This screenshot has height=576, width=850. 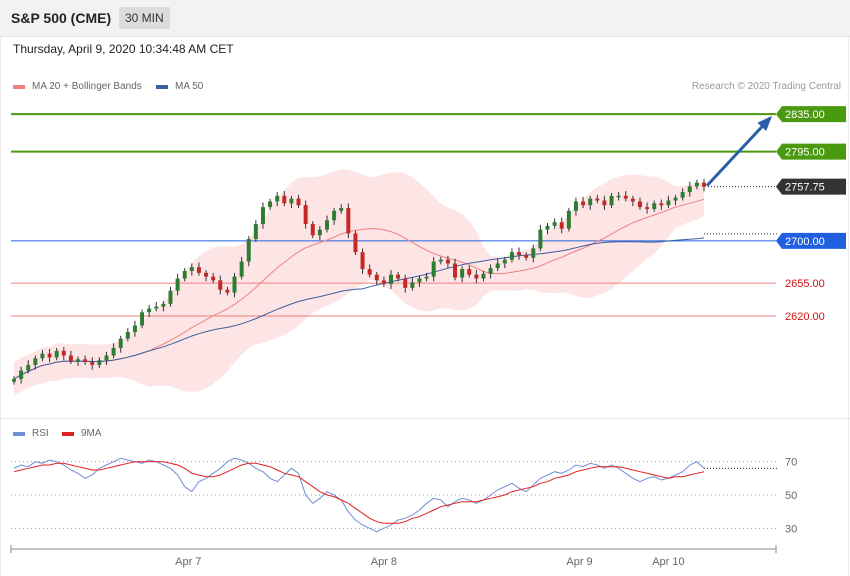 What do you see at coordinates (144, 18) in the screenshot?
I see `timeframe-badge: 30 MIN` at bounding box center [144, 18].